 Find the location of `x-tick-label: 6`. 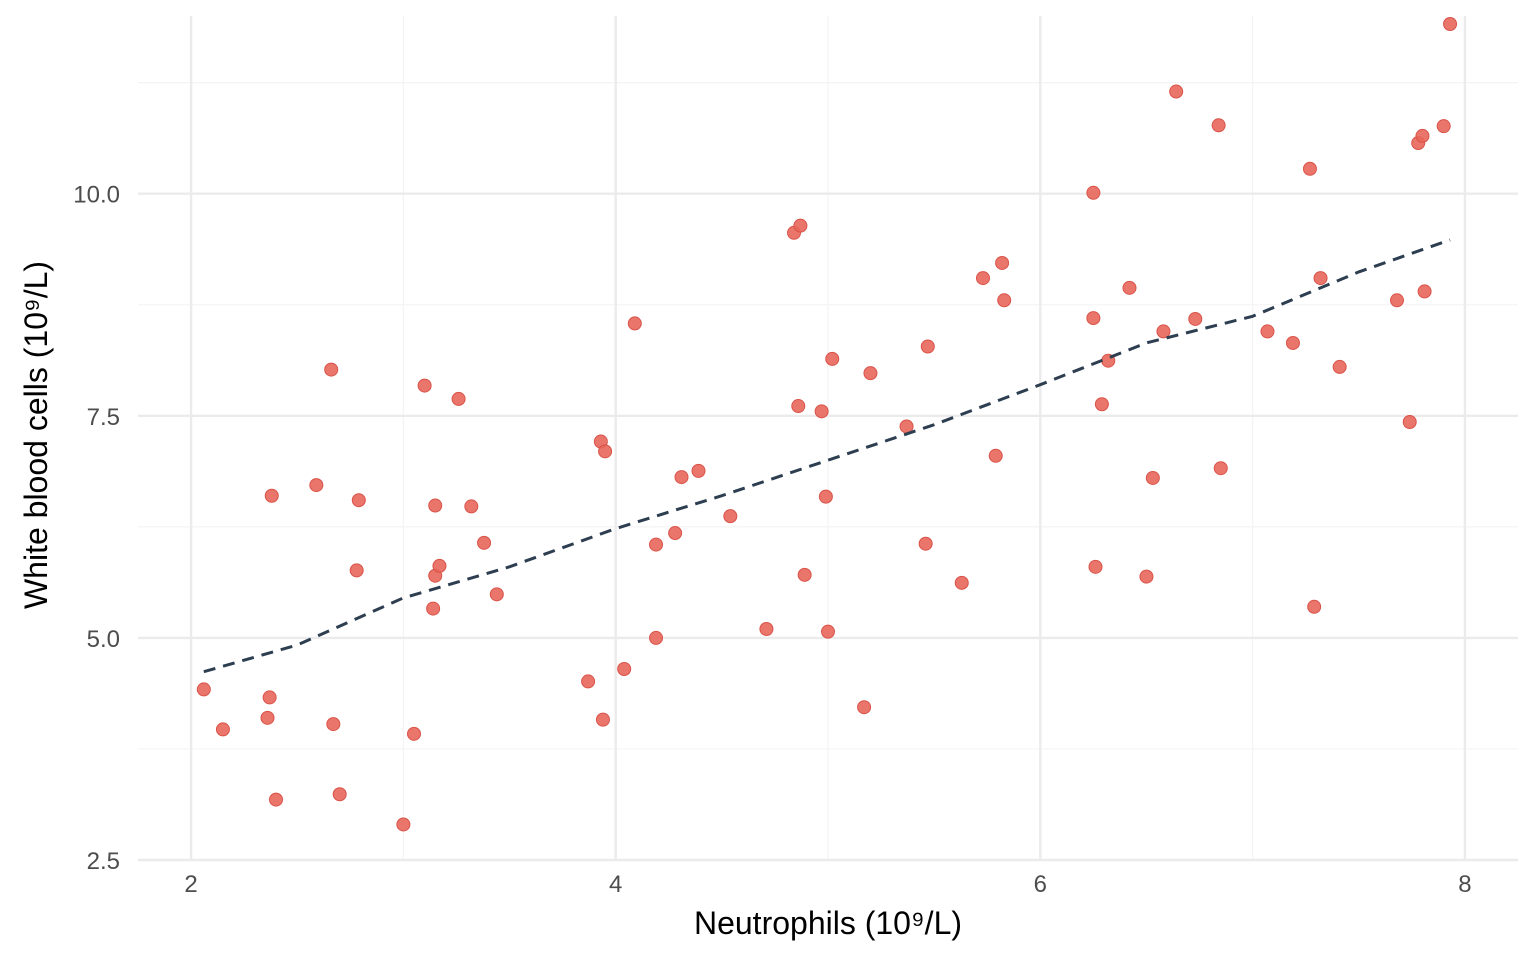

x-tick-label: 6 is located at coordinates (1040, 884).